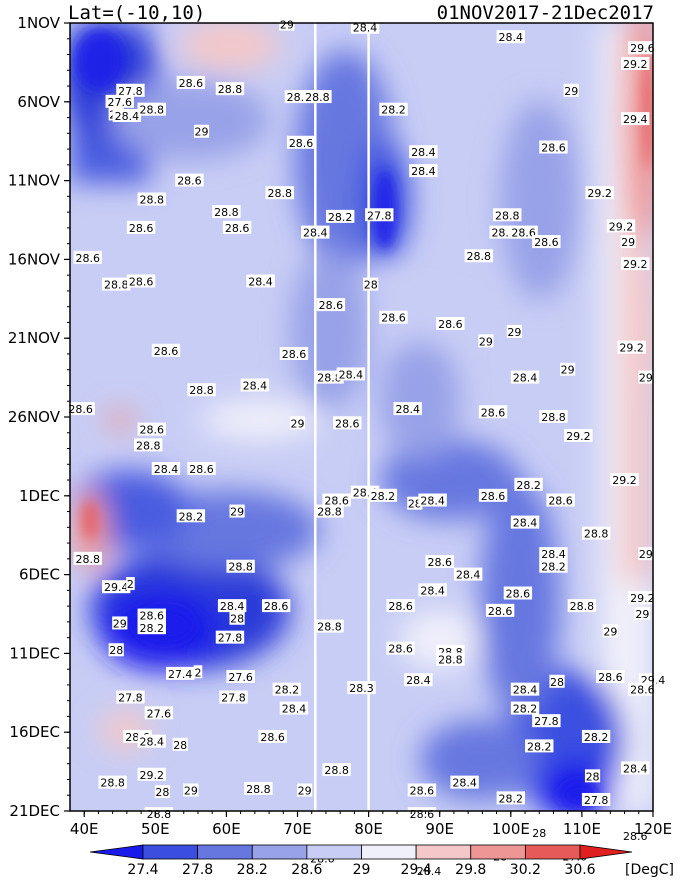 The height and width of the screenshot is (880, 680). Describe the element at coordinates (130, 584) in the screenshot. I see `contour-label: 2` at that location.